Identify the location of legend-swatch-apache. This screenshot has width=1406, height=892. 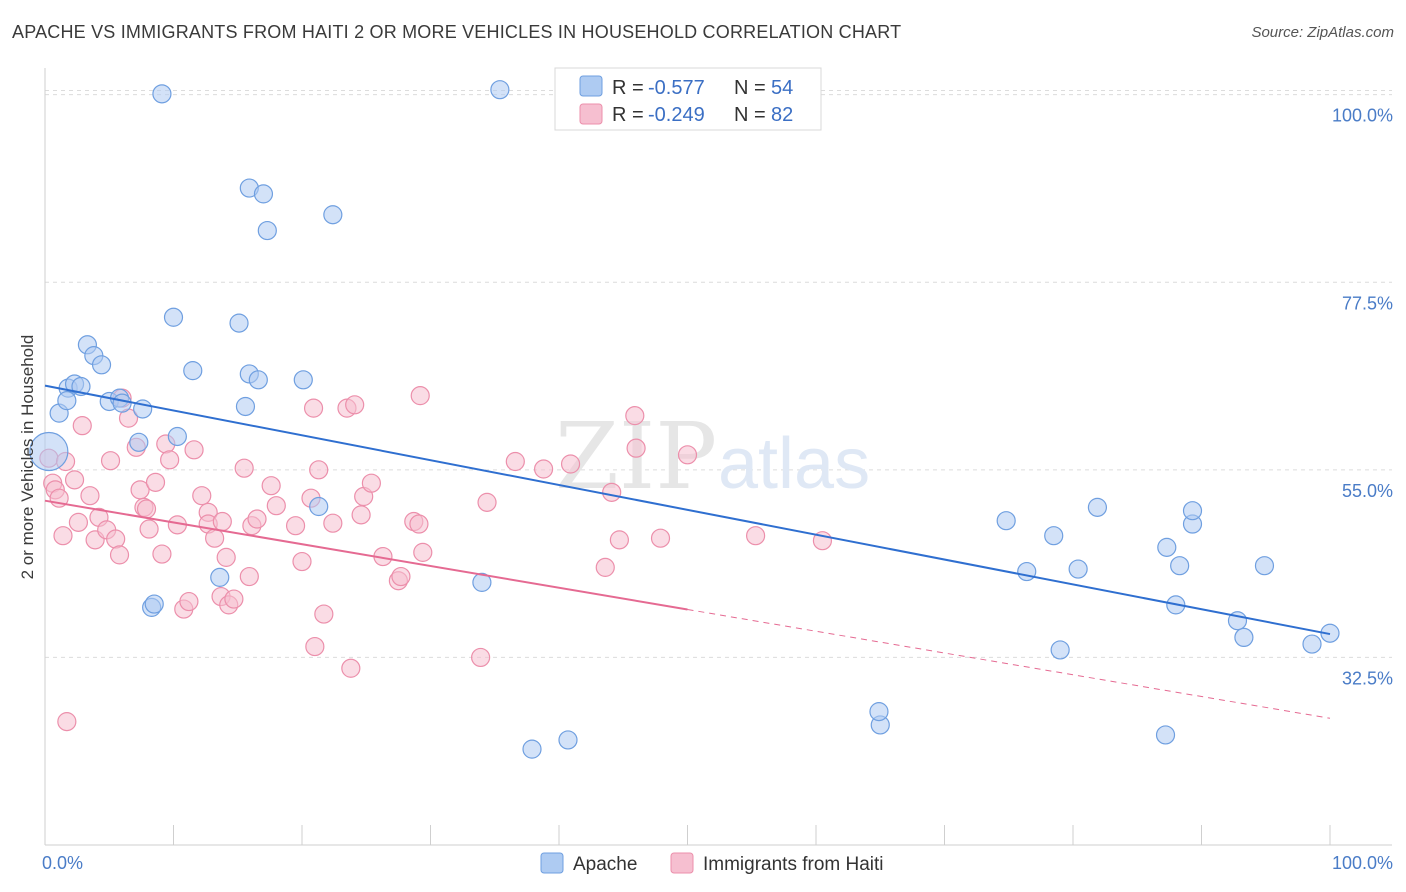
(591, 86).